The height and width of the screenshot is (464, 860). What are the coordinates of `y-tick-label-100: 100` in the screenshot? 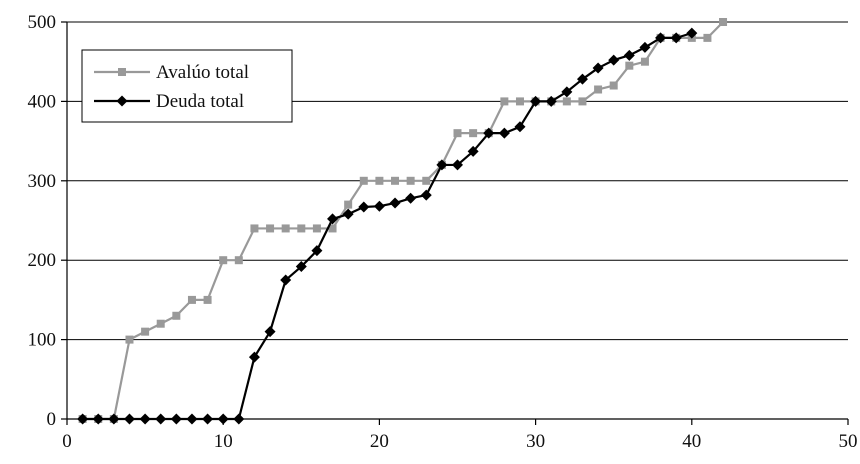 It's located at (42, 340).